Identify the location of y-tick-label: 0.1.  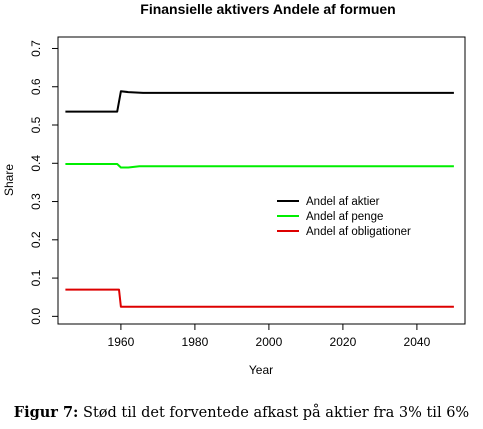
(36, 277).